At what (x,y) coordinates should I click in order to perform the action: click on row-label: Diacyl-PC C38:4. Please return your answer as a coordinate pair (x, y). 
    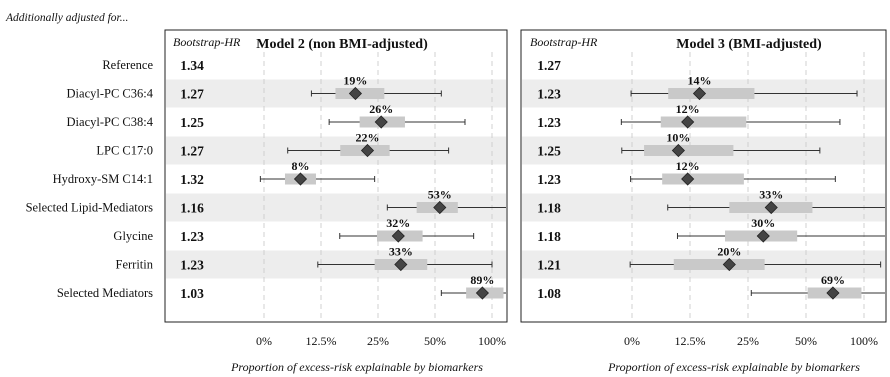
    Looking at the image, I should click on (110, 122).